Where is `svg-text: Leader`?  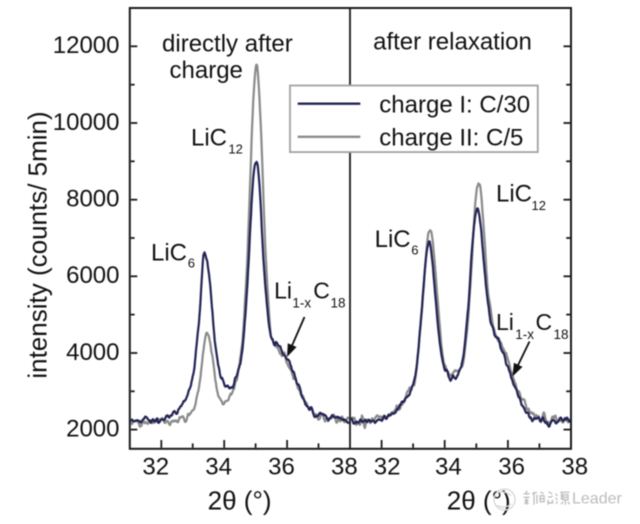 svg-text: Leader is located at coordinates (597, 499).